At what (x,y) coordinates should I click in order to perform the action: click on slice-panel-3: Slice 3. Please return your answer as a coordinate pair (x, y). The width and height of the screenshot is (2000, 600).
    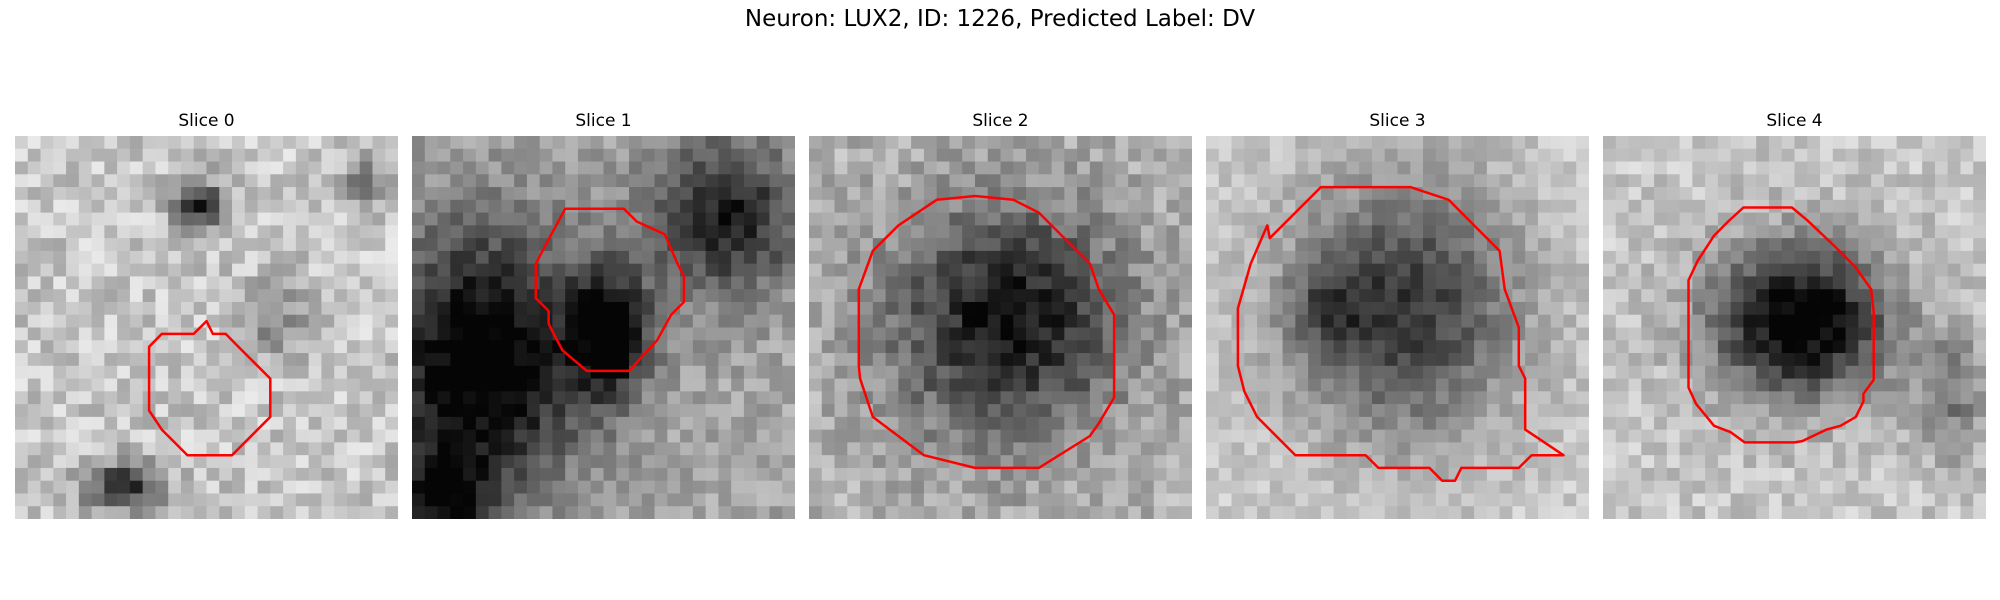
    Looking at the image, I should click on (1397, 314).